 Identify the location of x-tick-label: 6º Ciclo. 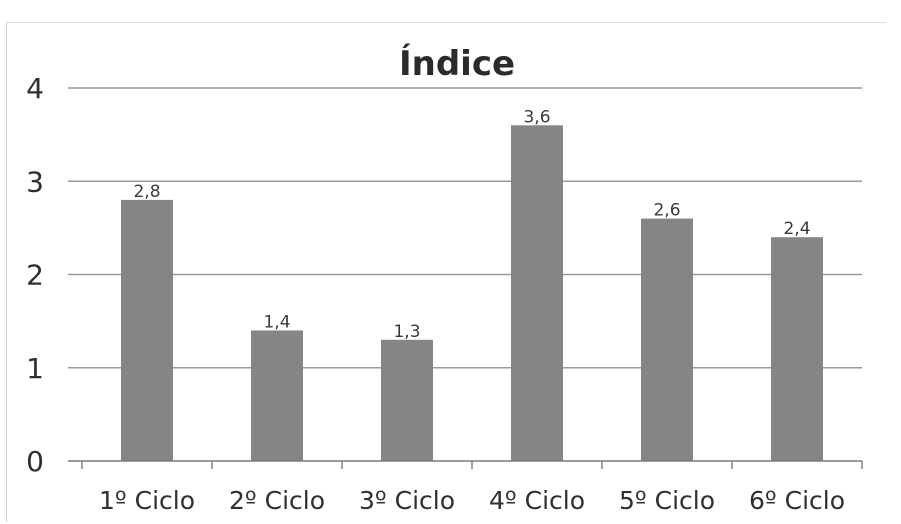
(797, 500).